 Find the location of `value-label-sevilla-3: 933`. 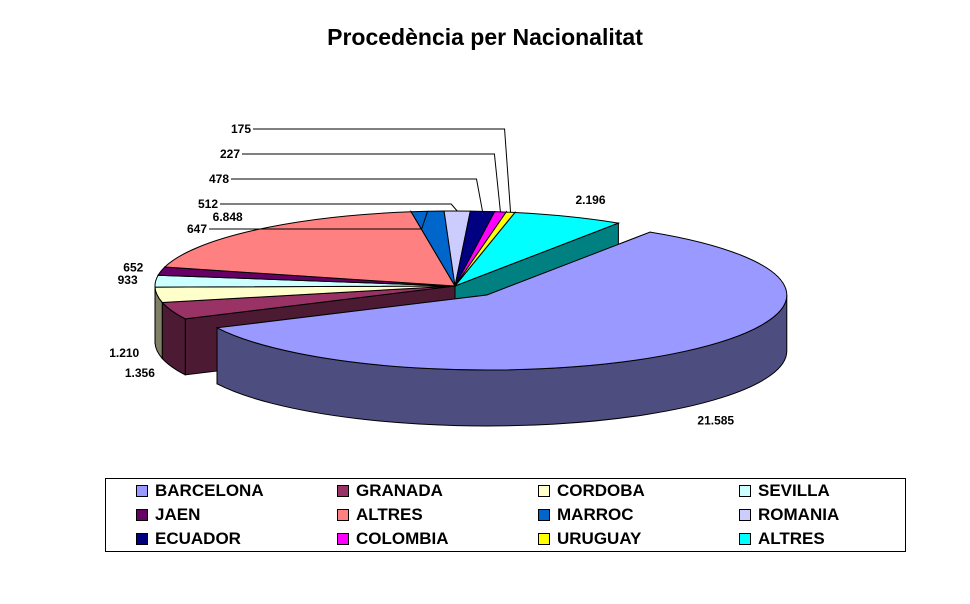

value-label-sevilla-3: 933 is located at coordinates (128, 280).